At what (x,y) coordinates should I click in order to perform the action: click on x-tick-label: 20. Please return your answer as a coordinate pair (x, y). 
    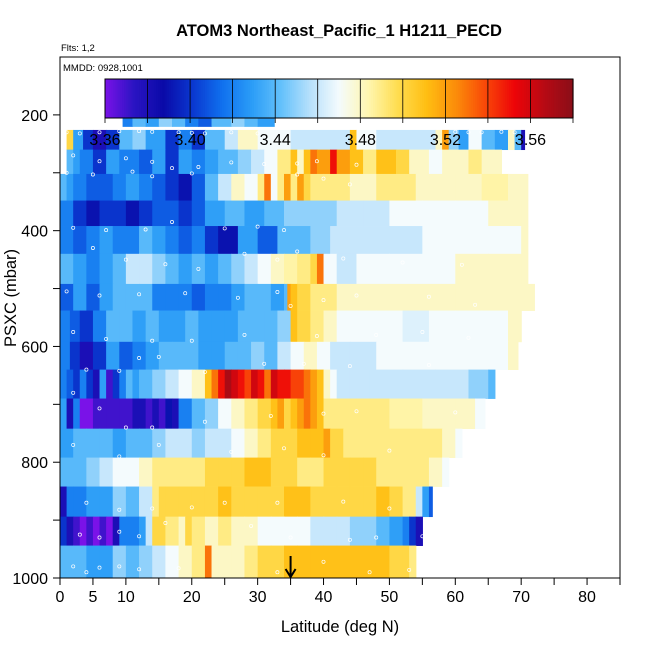
    Looking at the image, I should click on (192, 597).